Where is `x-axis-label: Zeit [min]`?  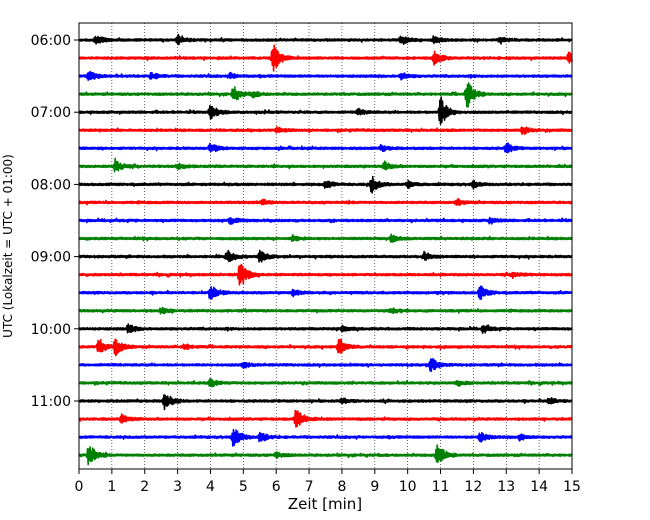 x-axis-label: Zeit [min] is located at coordinates (325, 504).